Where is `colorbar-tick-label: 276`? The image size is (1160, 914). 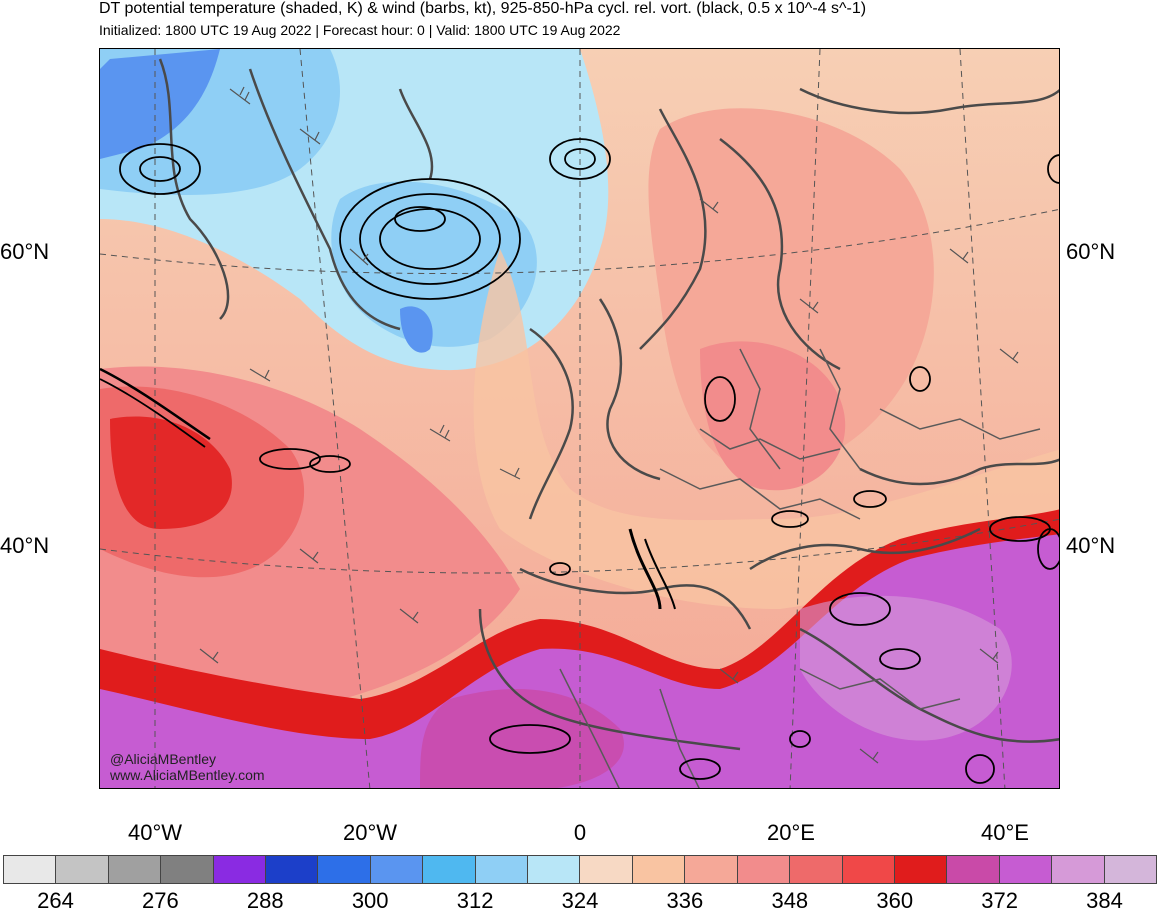 colorbar-tick-label: 276 is located at coordinates (160, 900).